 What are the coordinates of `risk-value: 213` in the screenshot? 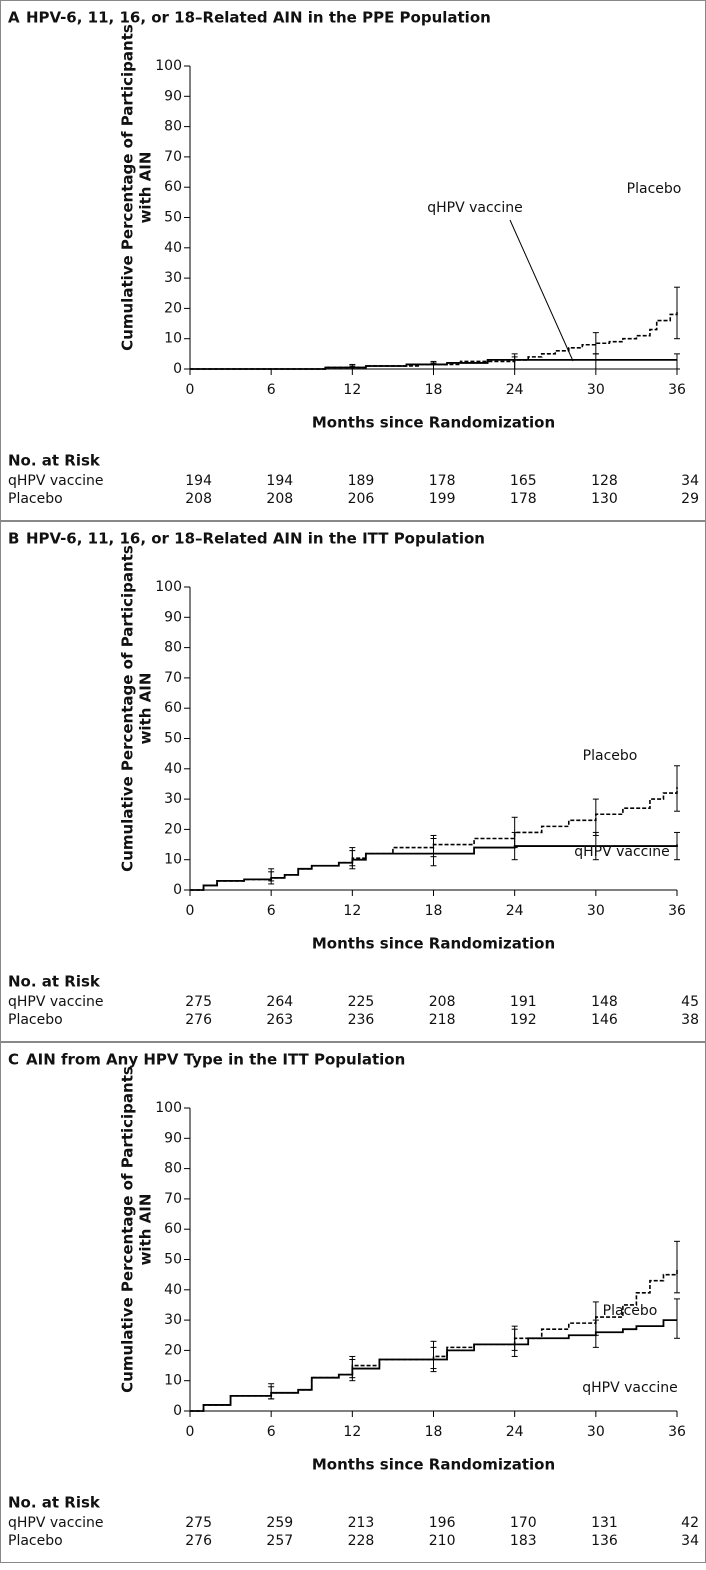 It's located at (361, 1523).